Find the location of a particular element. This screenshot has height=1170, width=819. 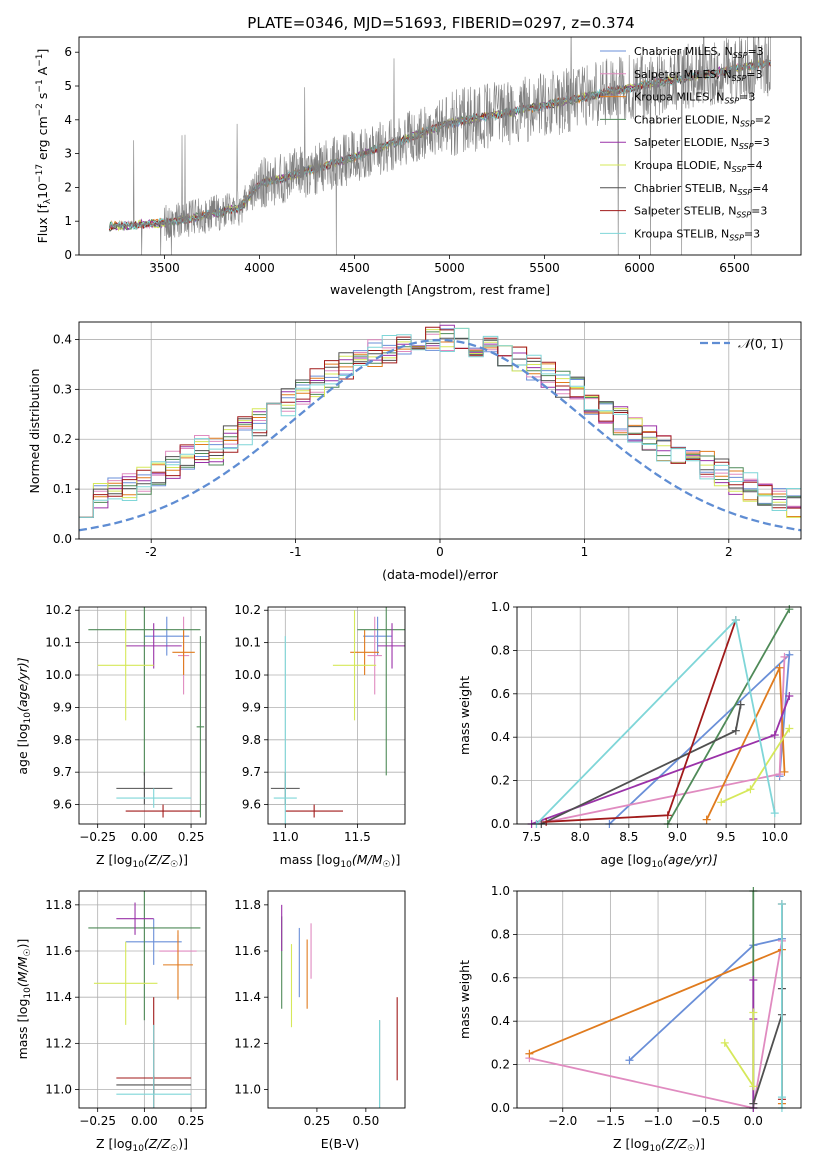

y-tick-label: 2 is located at coordinates (68, 187).